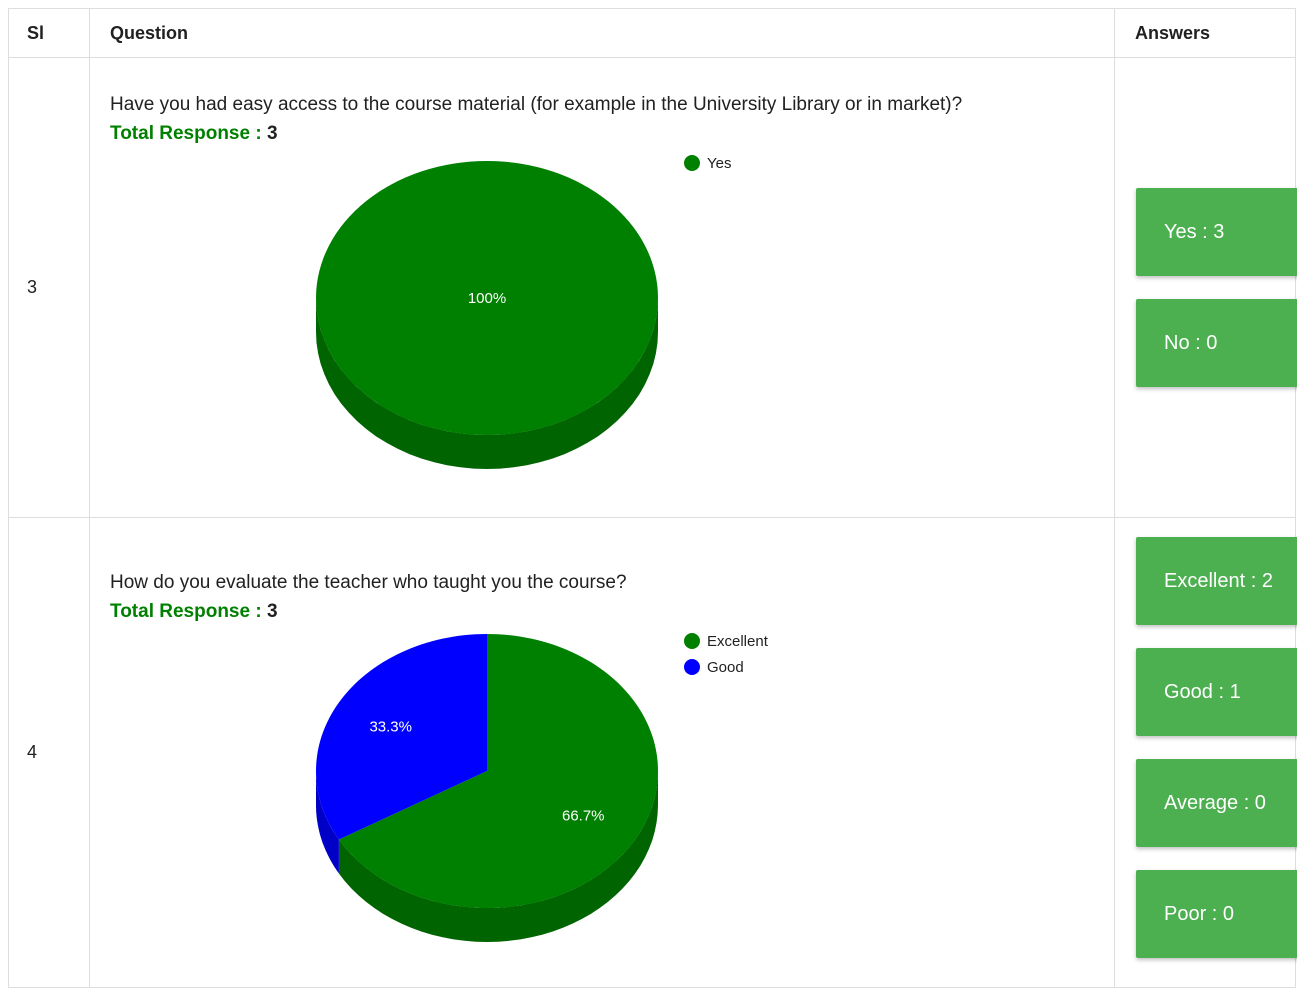  I want to click on legend-label: Good, so click(725, 667).